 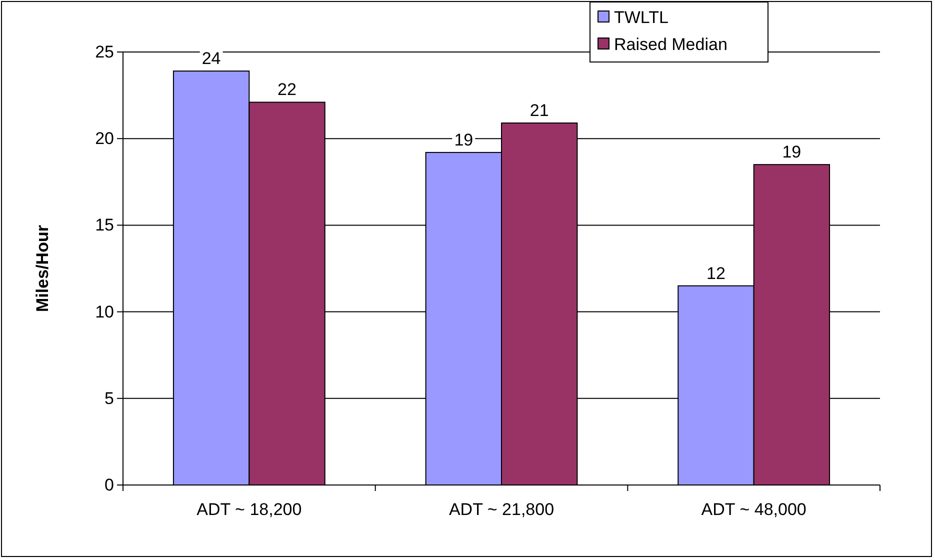 I want to click on y-tick-label: 5, so click(x=109, y=398).